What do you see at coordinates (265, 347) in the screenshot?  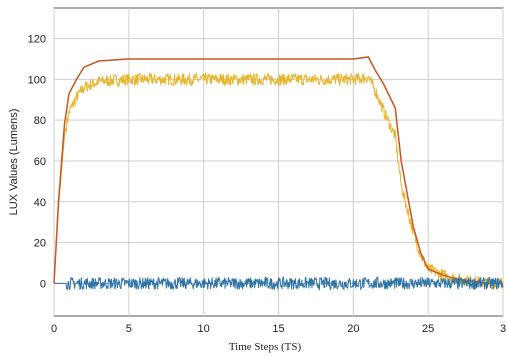 I see `x-axis-label: Time Steps (TS)` at bounding box center [265, 347].